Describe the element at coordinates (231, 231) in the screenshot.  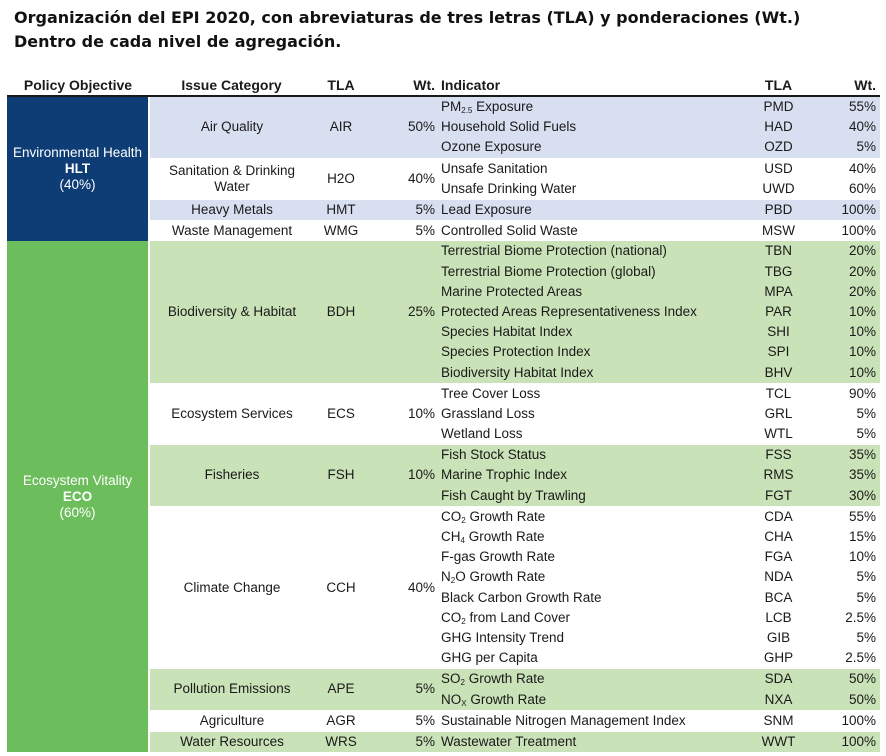
I see `issue-category-name: Waste Management` at that location.